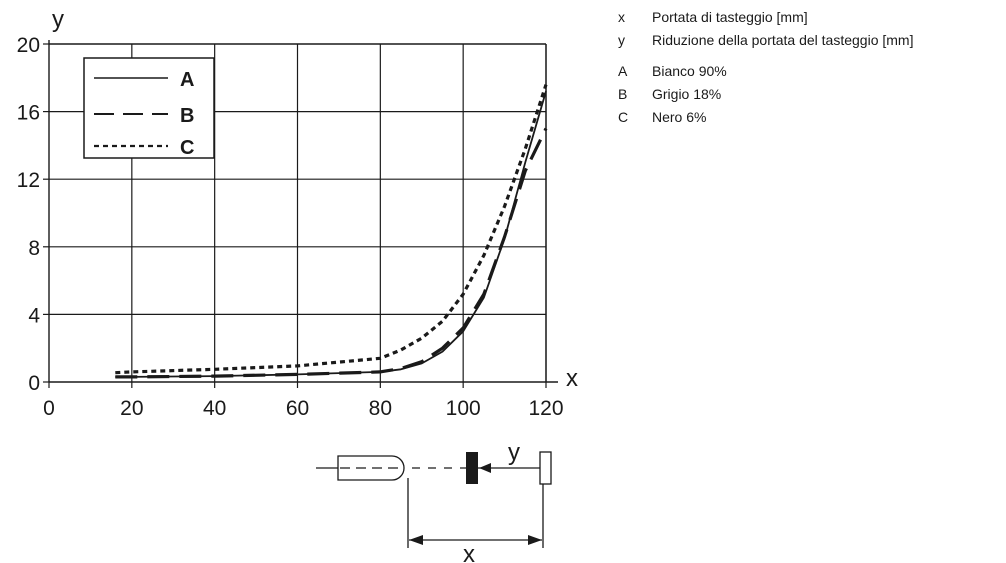 The height and width of the screenshot is (563, 1006). I want to click on key-symbol: C, so click(623, 117).